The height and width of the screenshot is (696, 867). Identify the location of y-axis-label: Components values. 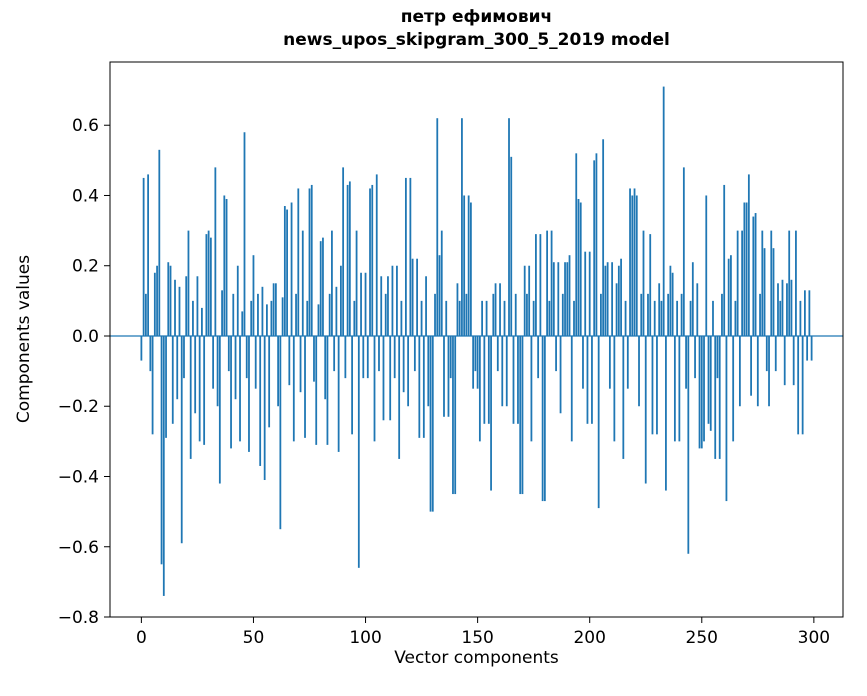
(24, 339).